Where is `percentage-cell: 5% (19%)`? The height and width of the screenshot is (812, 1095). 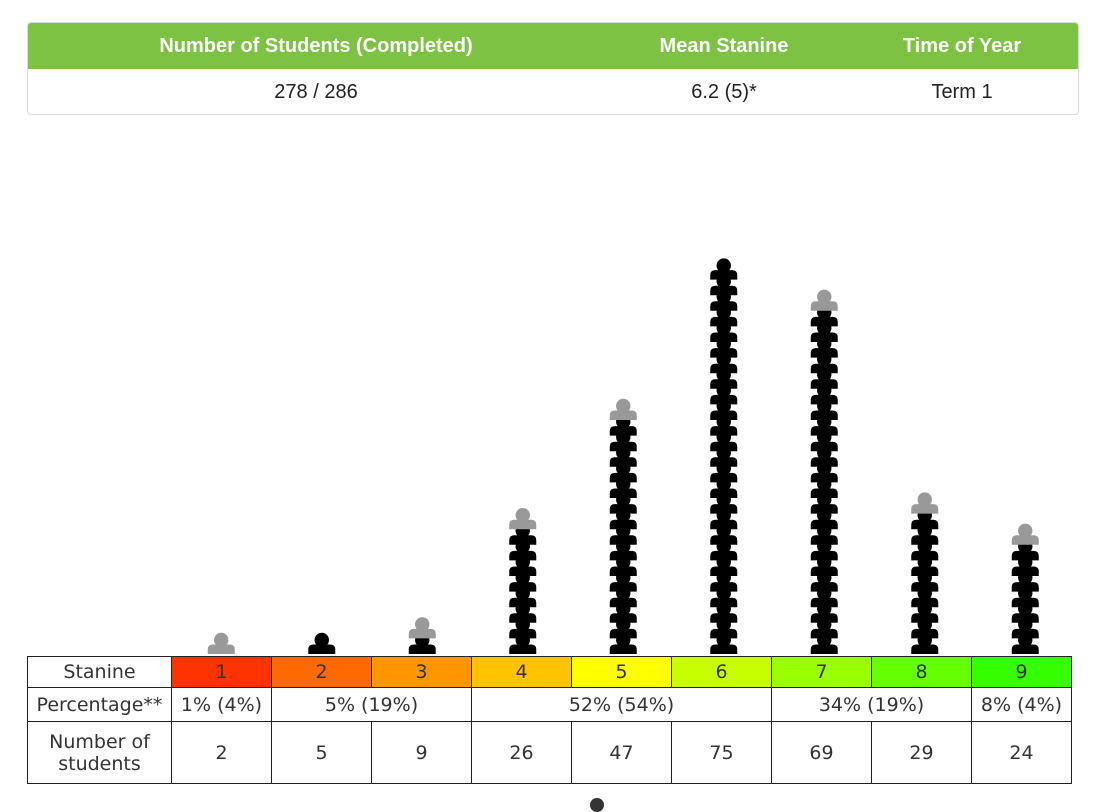
percentage-cell: 5% (19%) is located at coordinates (371, 704).